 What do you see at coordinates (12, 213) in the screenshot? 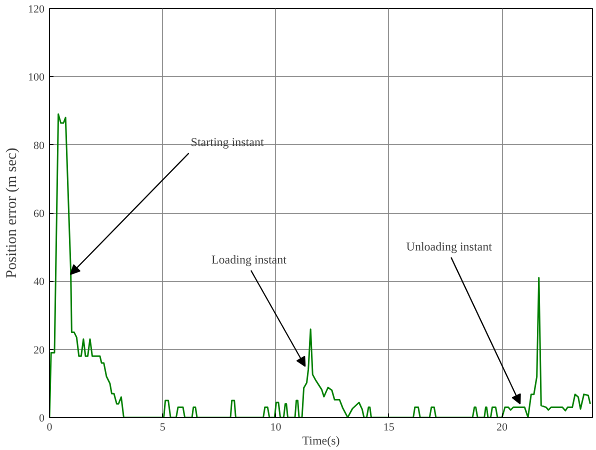
I see `y-axis-title: Position error (m sec)` at bounding box center [12, 213].